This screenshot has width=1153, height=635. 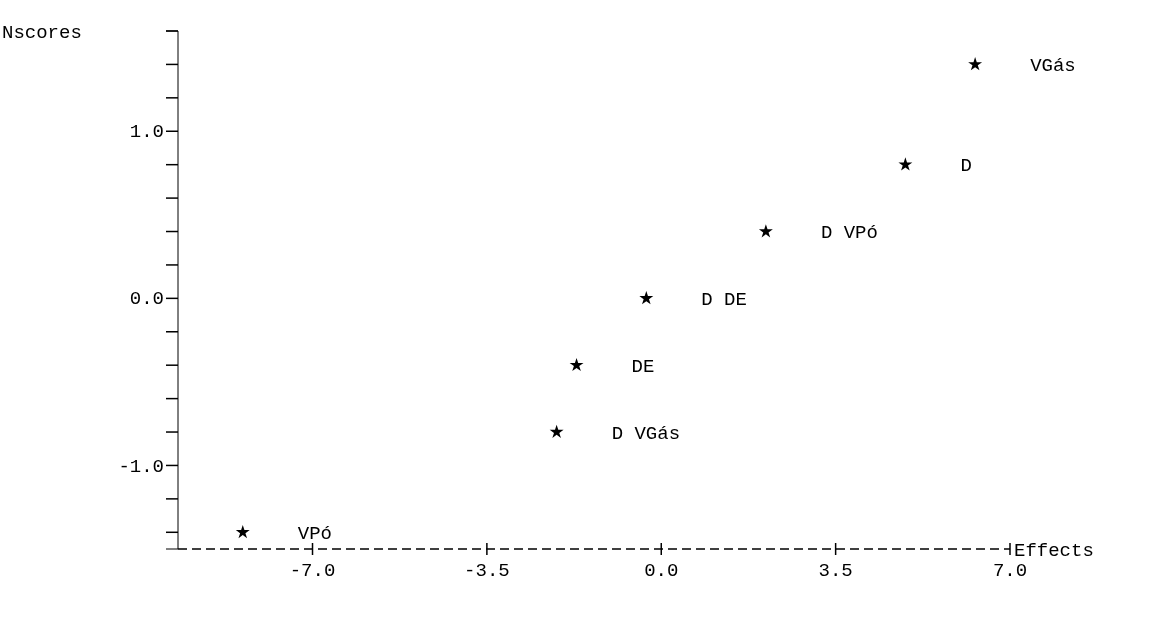 What do you see at coordinates (146, 299) in the screenshot?
I see `y-tick-label: 0.0` at bounding box center [146, 299].